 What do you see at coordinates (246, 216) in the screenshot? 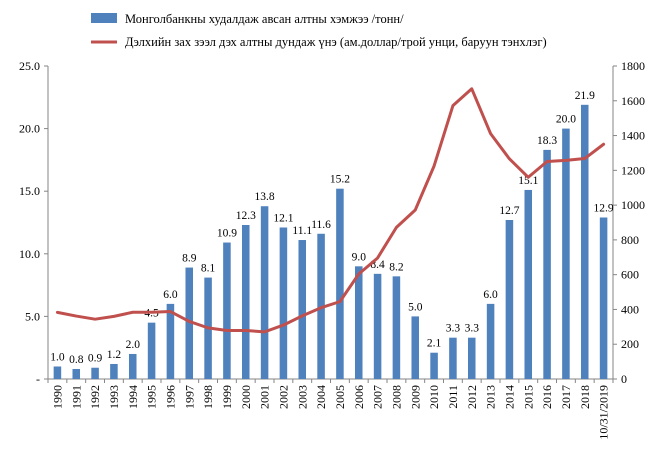
I see `bar-data-label: 12.3` at bounding box center [246, 216].